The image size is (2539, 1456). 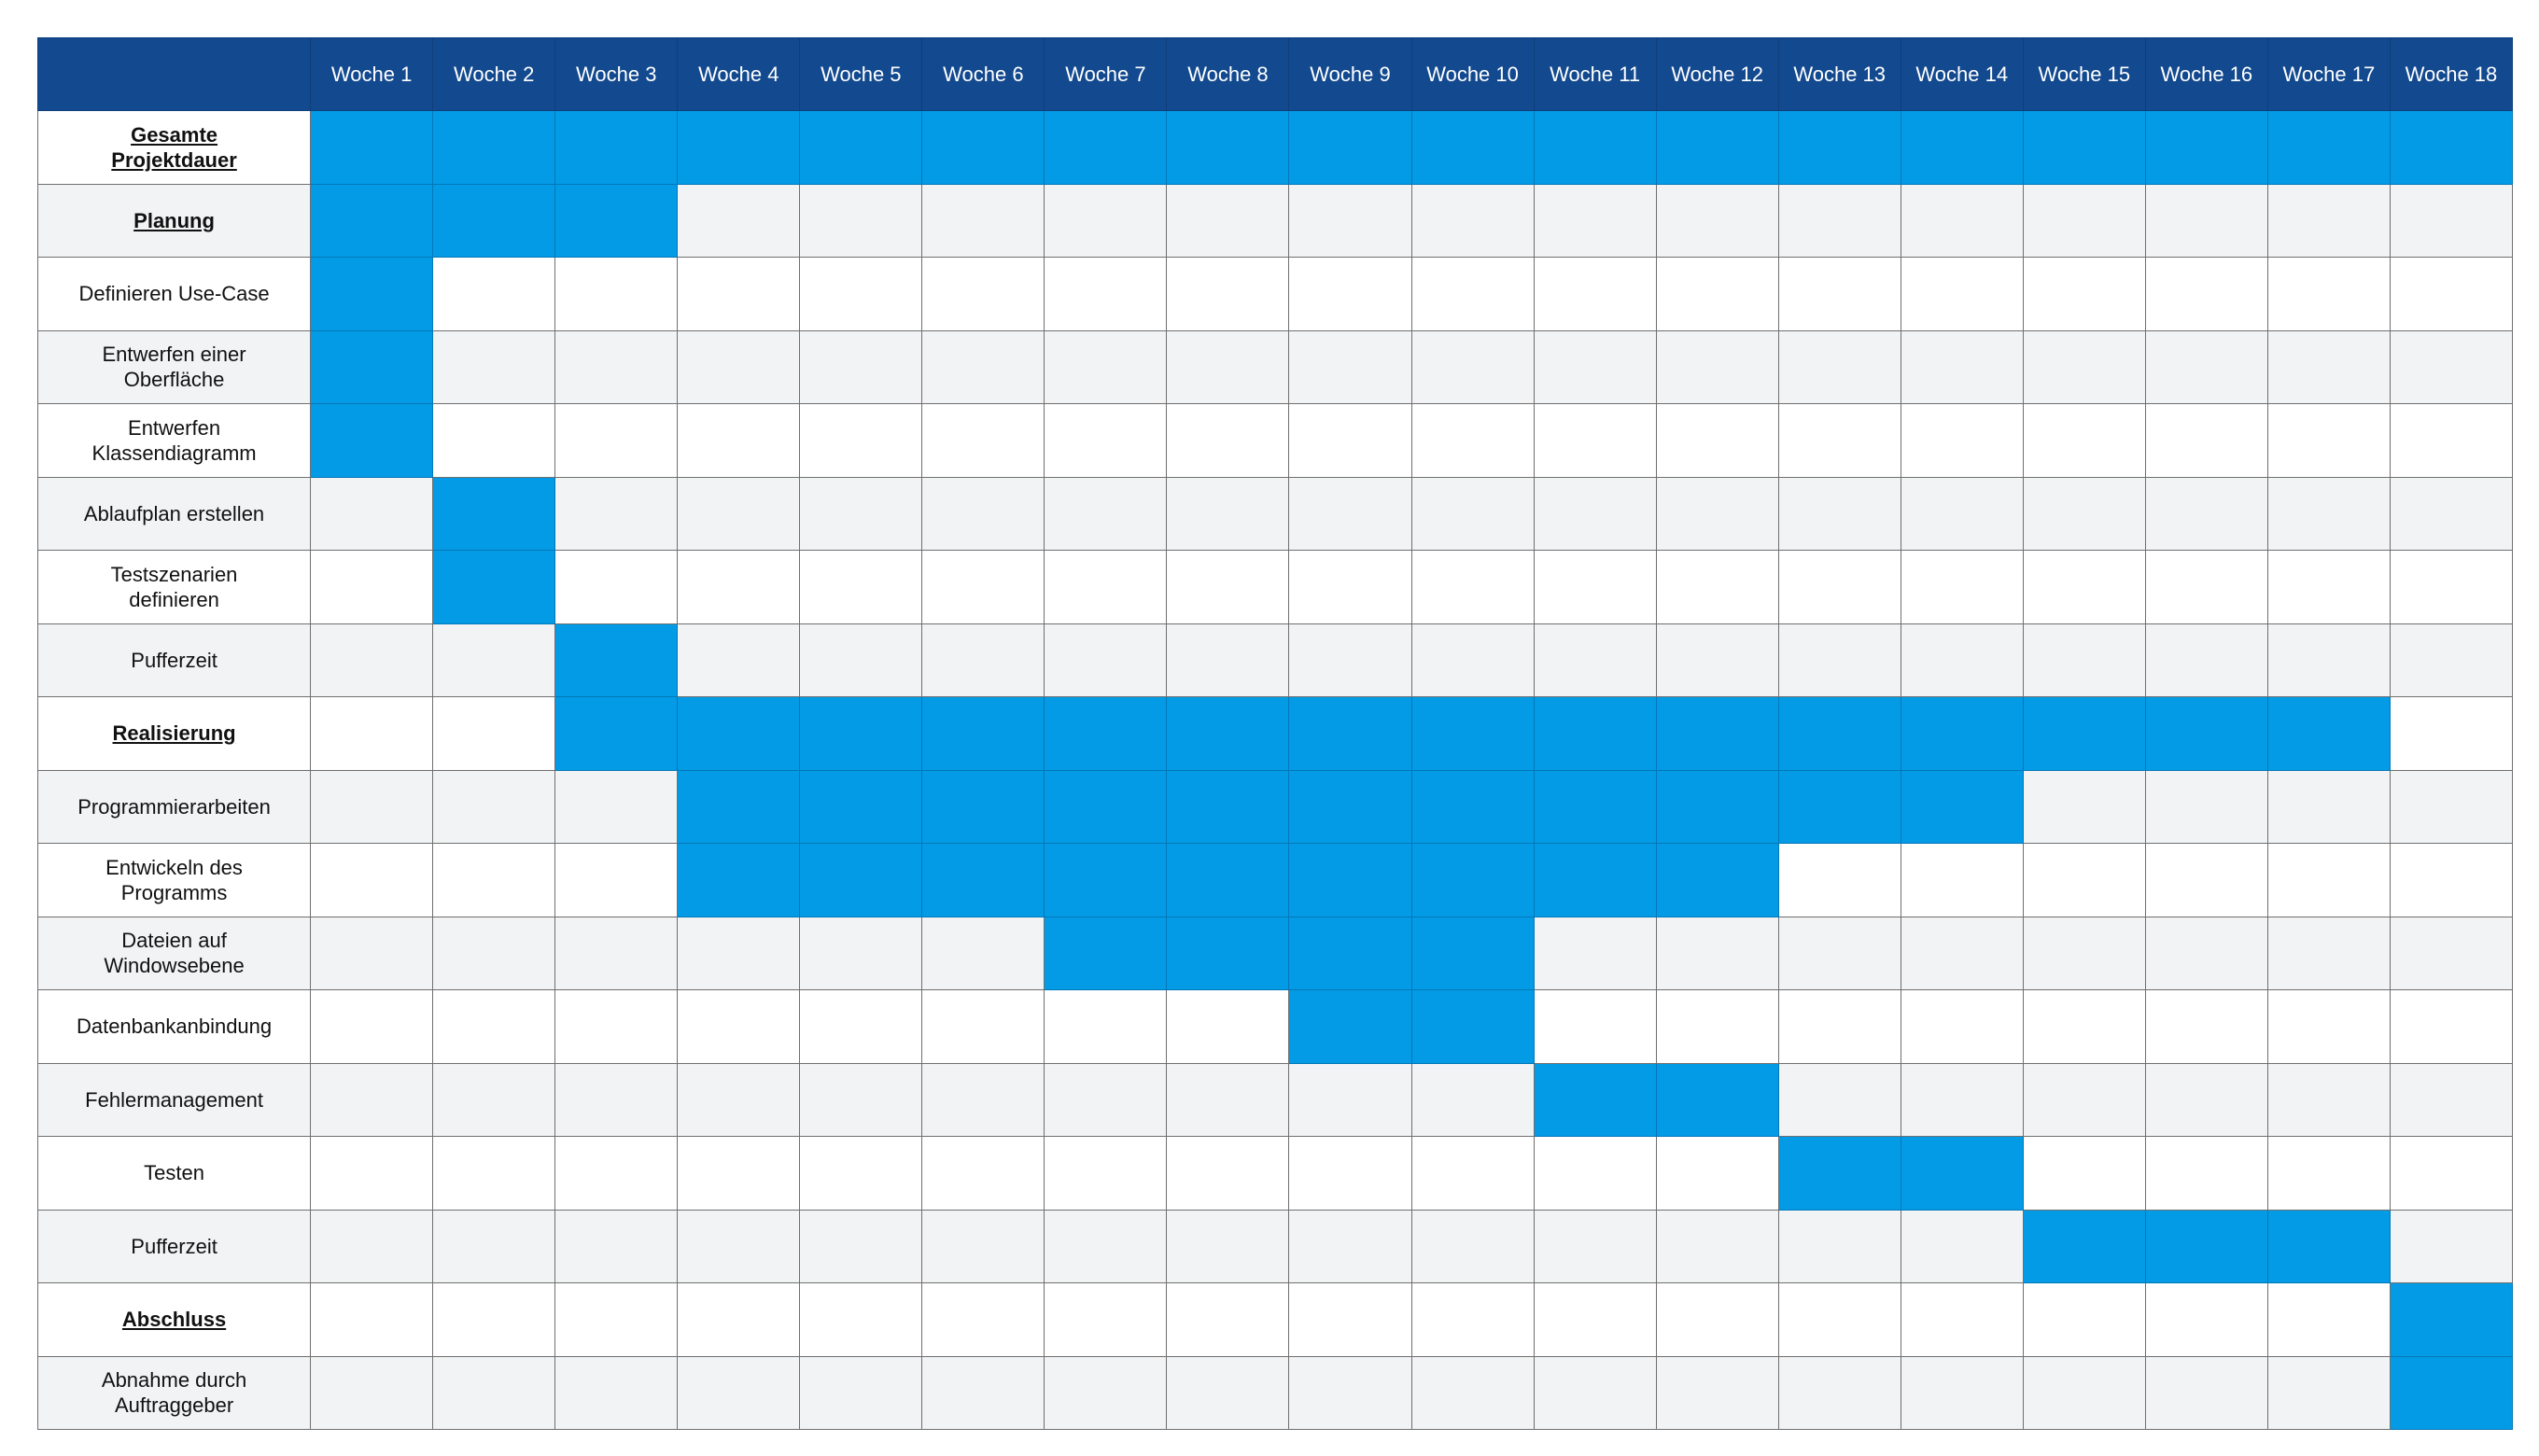 What do you see at coordinates (861, 74) in the screenshot?
I see `week-header-5: Woche 5` at bounding box center [861, 74].